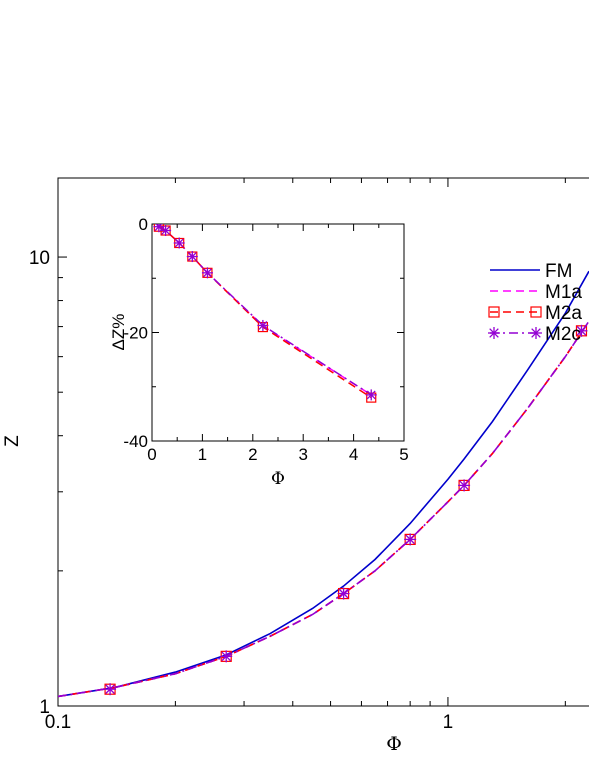  I want to click on inset-x-tick-label: 0, so click(151, 454).